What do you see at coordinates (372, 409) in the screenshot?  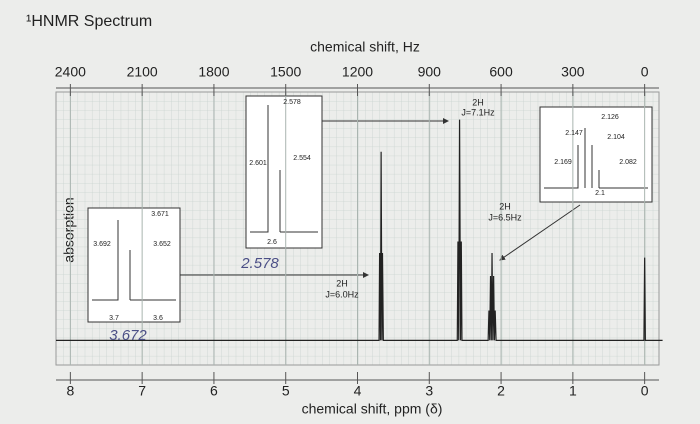 I see `x-label: chemical shift, ppm (δ)` at bounding box center [372, 409].